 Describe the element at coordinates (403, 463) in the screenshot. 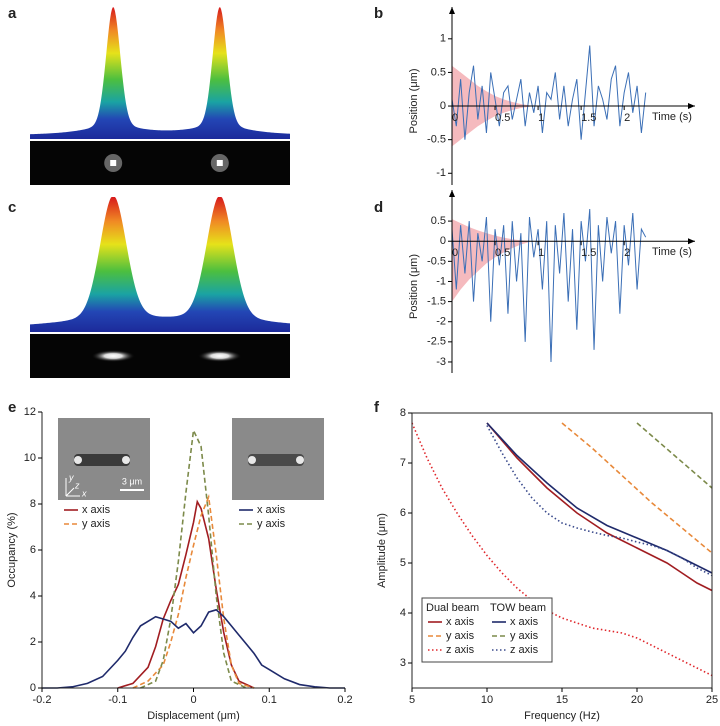

I see `y-tick-label: 7` at that location.